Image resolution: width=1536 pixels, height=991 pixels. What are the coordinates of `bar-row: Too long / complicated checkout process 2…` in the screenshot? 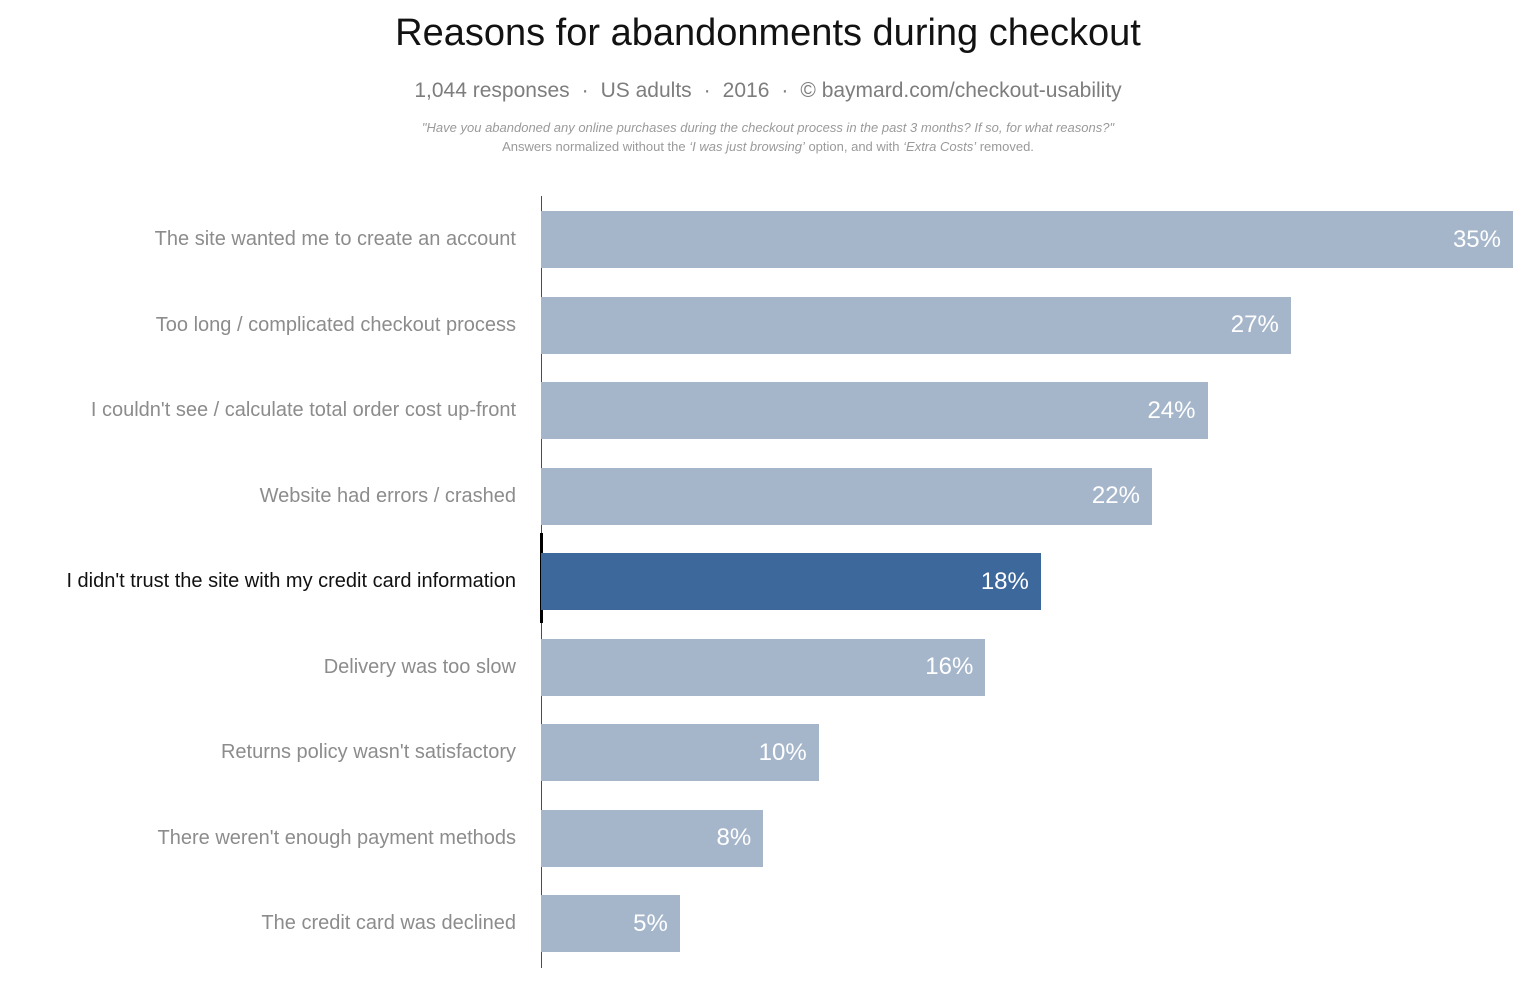 It's located at (756, 325).